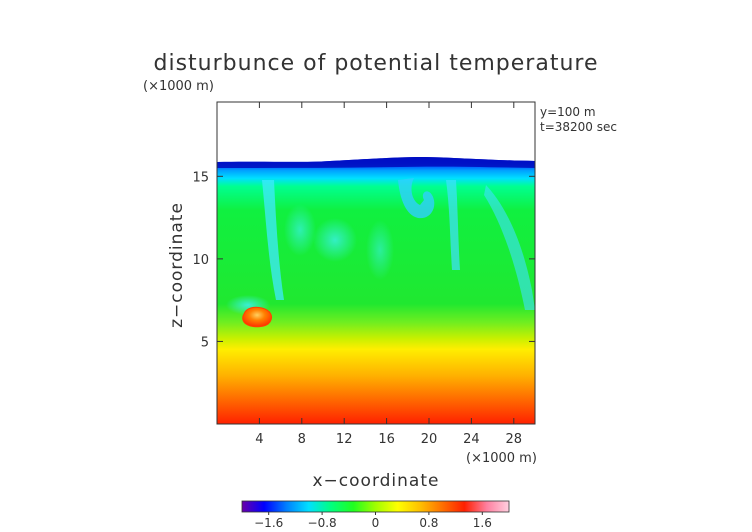 The image size is (752, 532). I want to click on x-tick-label: 8, so click(302, 439).